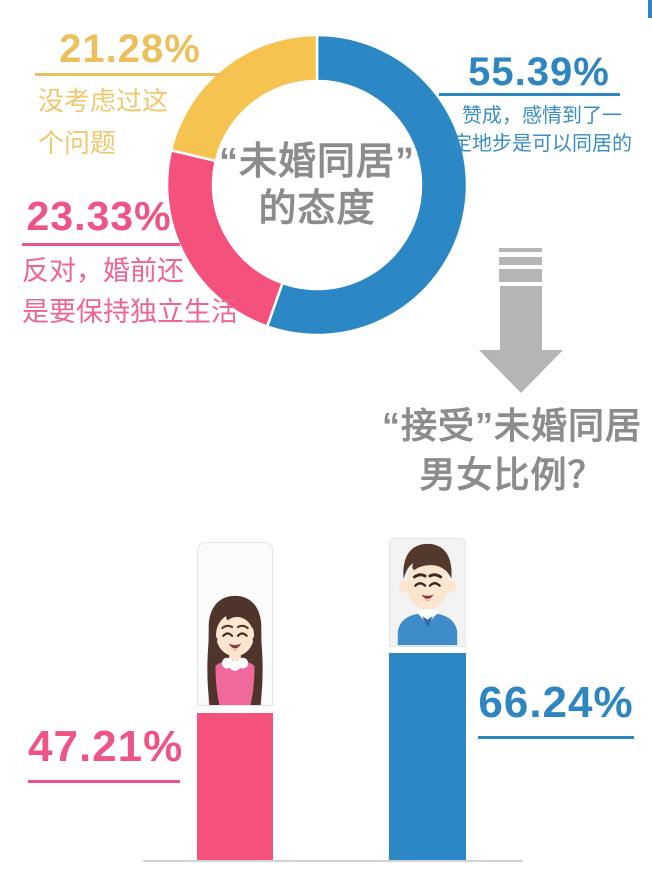  What do you see at coordinates (105, 752) in the screenshot?
I see `female-pct-label: 47.21%` at bounding box center [105, 752].